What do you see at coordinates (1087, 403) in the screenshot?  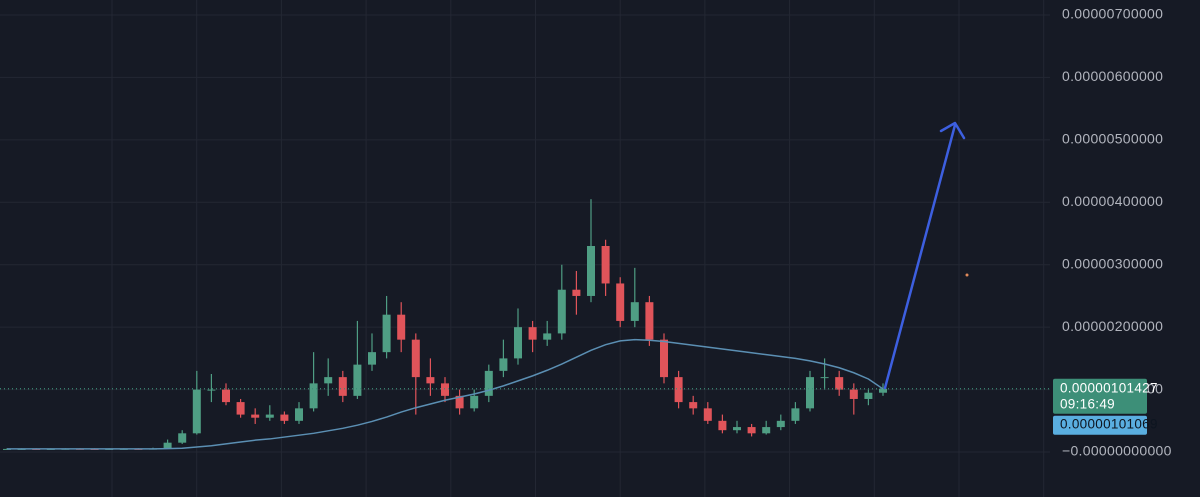 I see `price-tag-time: 09:16:49` at bounding box center [1087, 403].